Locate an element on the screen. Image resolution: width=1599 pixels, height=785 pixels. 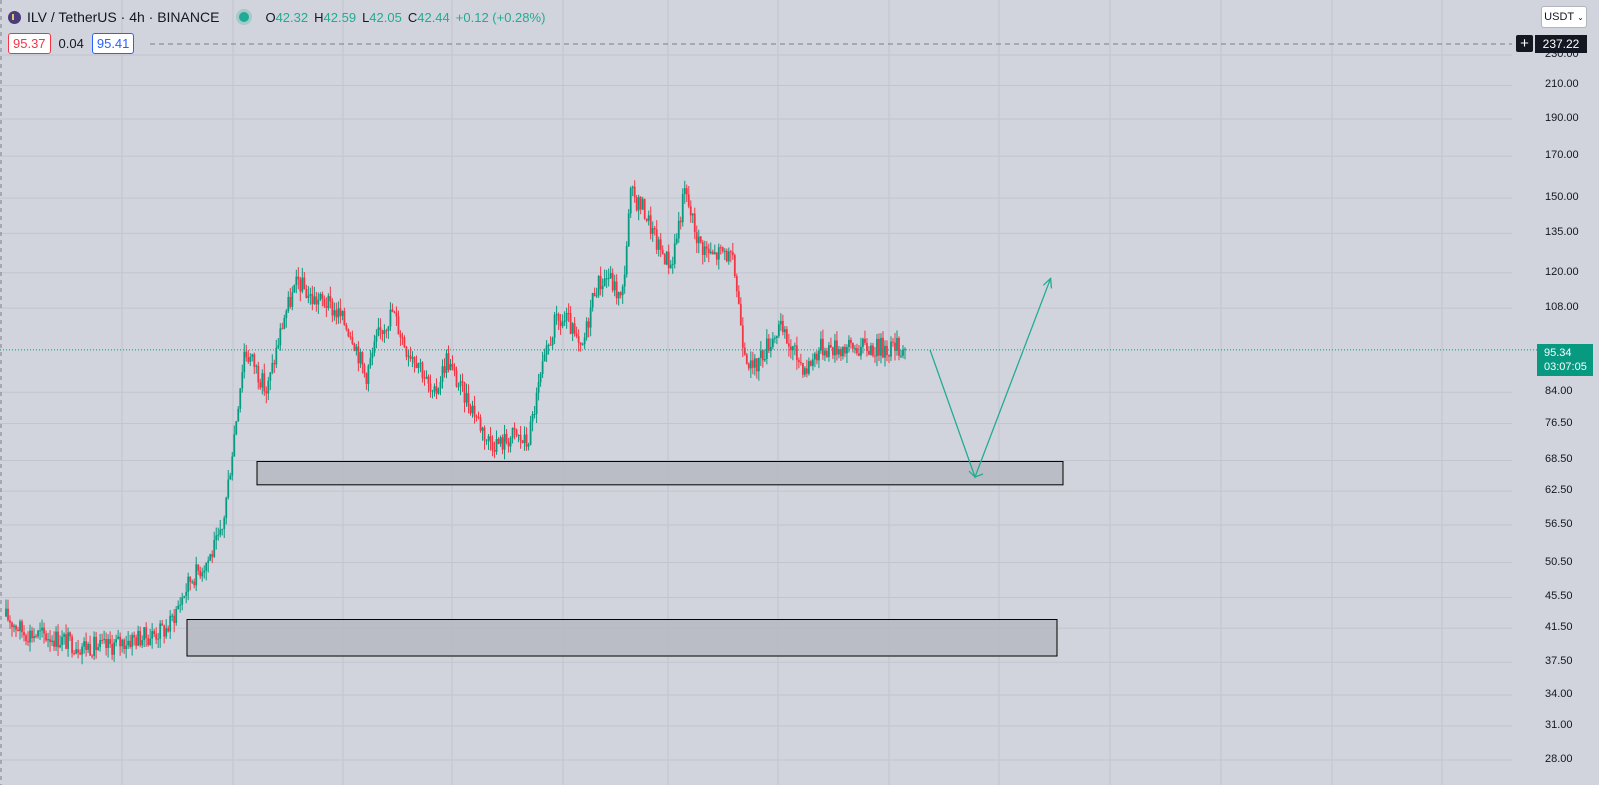
price-axis-label: 170.00 is located at coordinates (1562, 155).